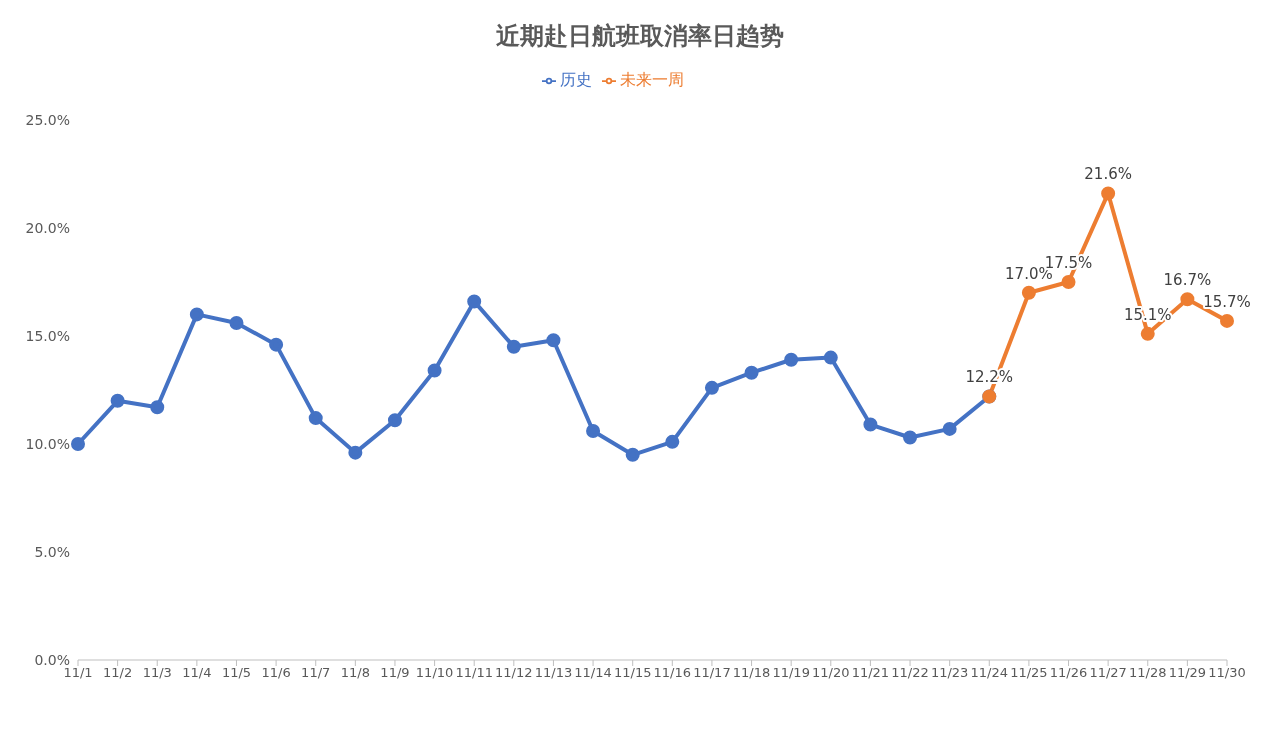 The image size is (1280, 729). What do you see at coordinates (47, 119) in the screenshot?
I see `y-tick-label: 25.0%` at bounding box center [47, 119].